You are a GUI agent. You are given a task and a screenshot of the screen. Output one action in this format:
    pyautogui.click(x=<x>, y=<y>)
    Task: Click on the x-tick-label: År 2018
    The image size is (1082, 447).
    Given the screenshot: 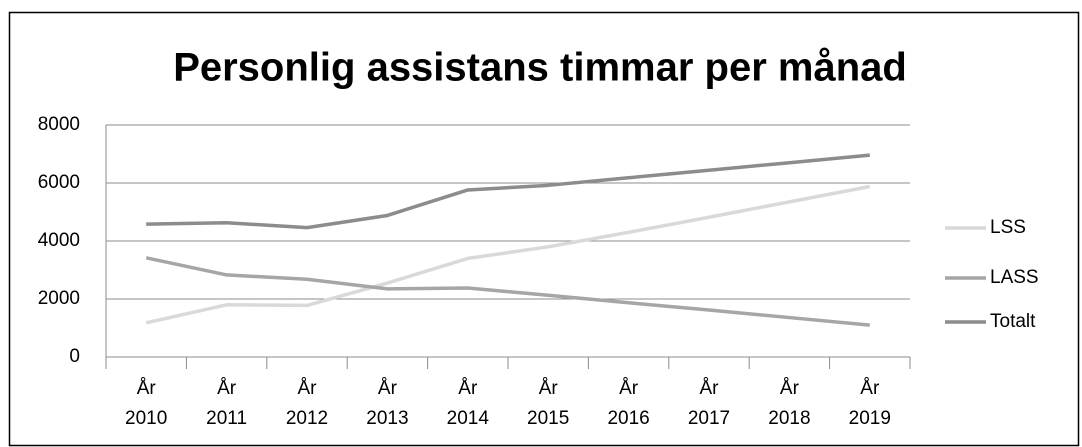 What is the action you would take?
    pyautogui.click(x=789, y=403)
    